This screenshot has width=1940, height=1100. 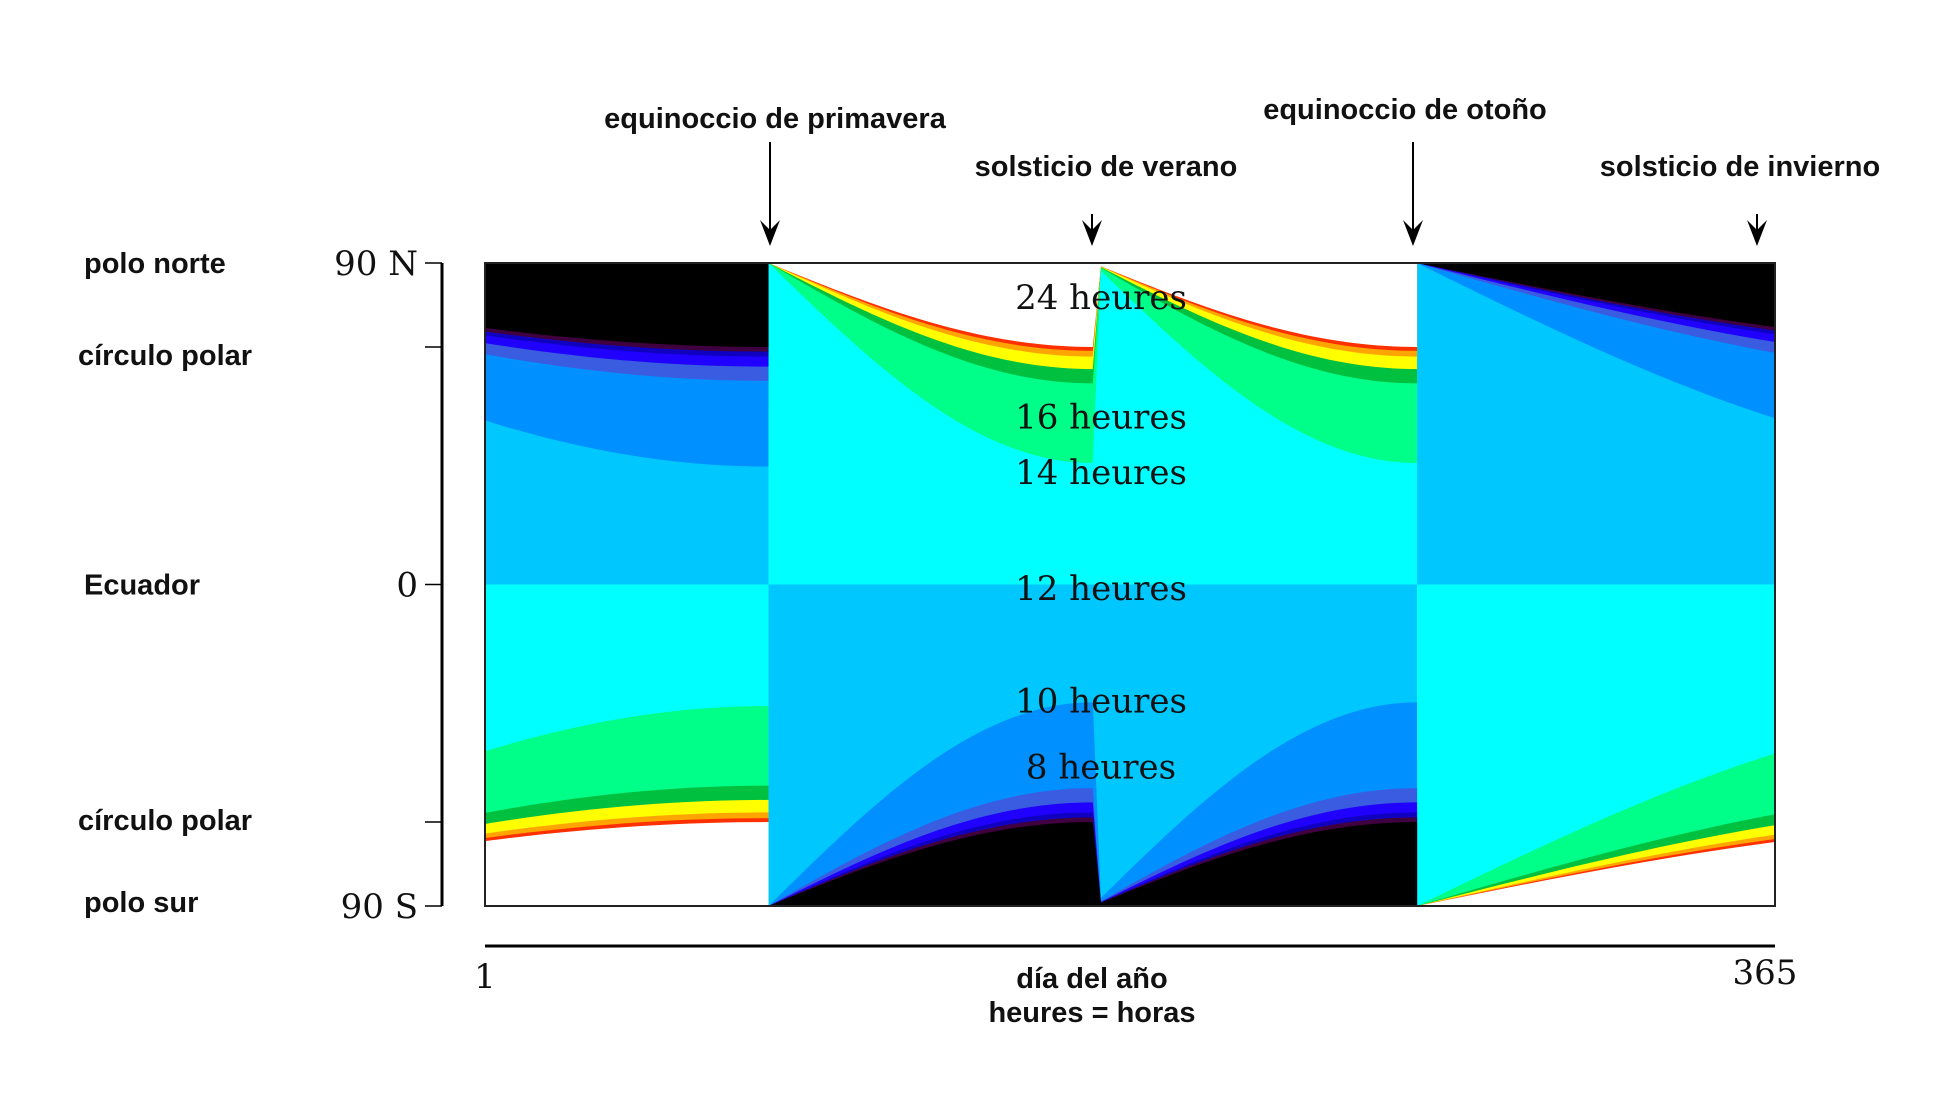 I want to click on y-name-label: polo norte, so click(x=155, y=264).